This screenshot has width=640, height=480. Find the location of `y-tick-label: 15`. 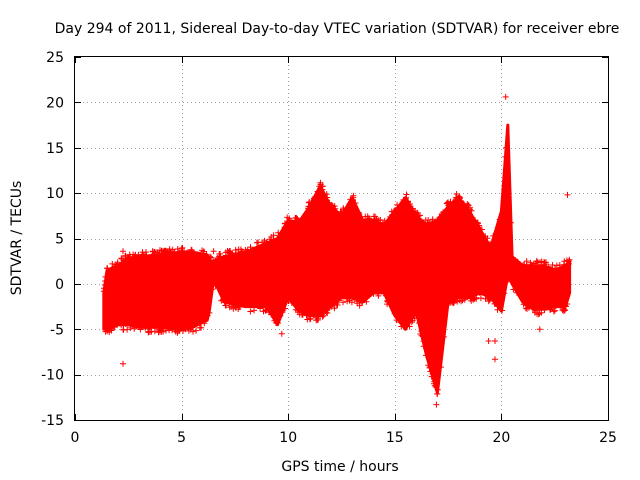

y-tick-label: 15 is located at coordinates (55, 149).